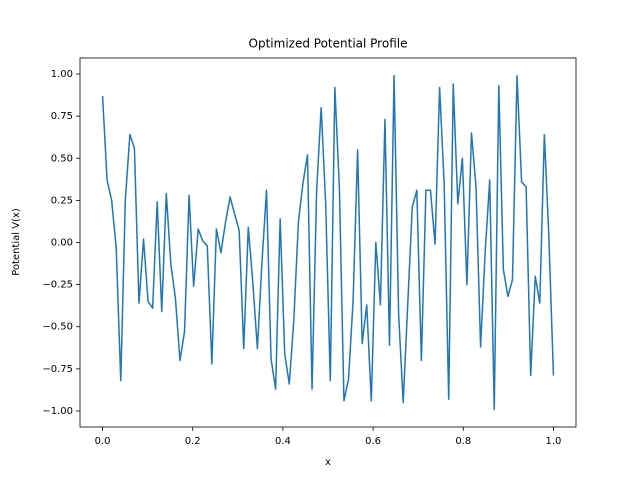  What do you see at coordinates (463, 441) in the screenshot?
I see `x-tick-label: 0.8` at bounding box center [463, 441].